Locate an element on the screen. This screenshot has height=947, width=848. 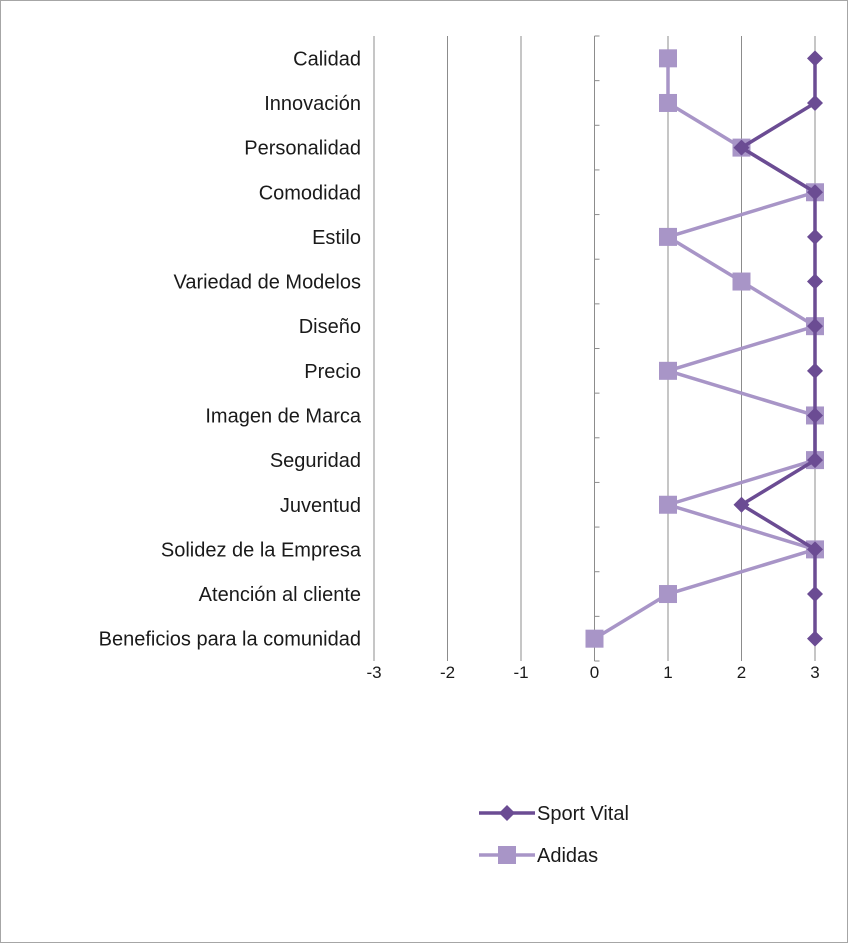
legend-label-sport-vital: Sport Vital is located at coordinates (583, 814).